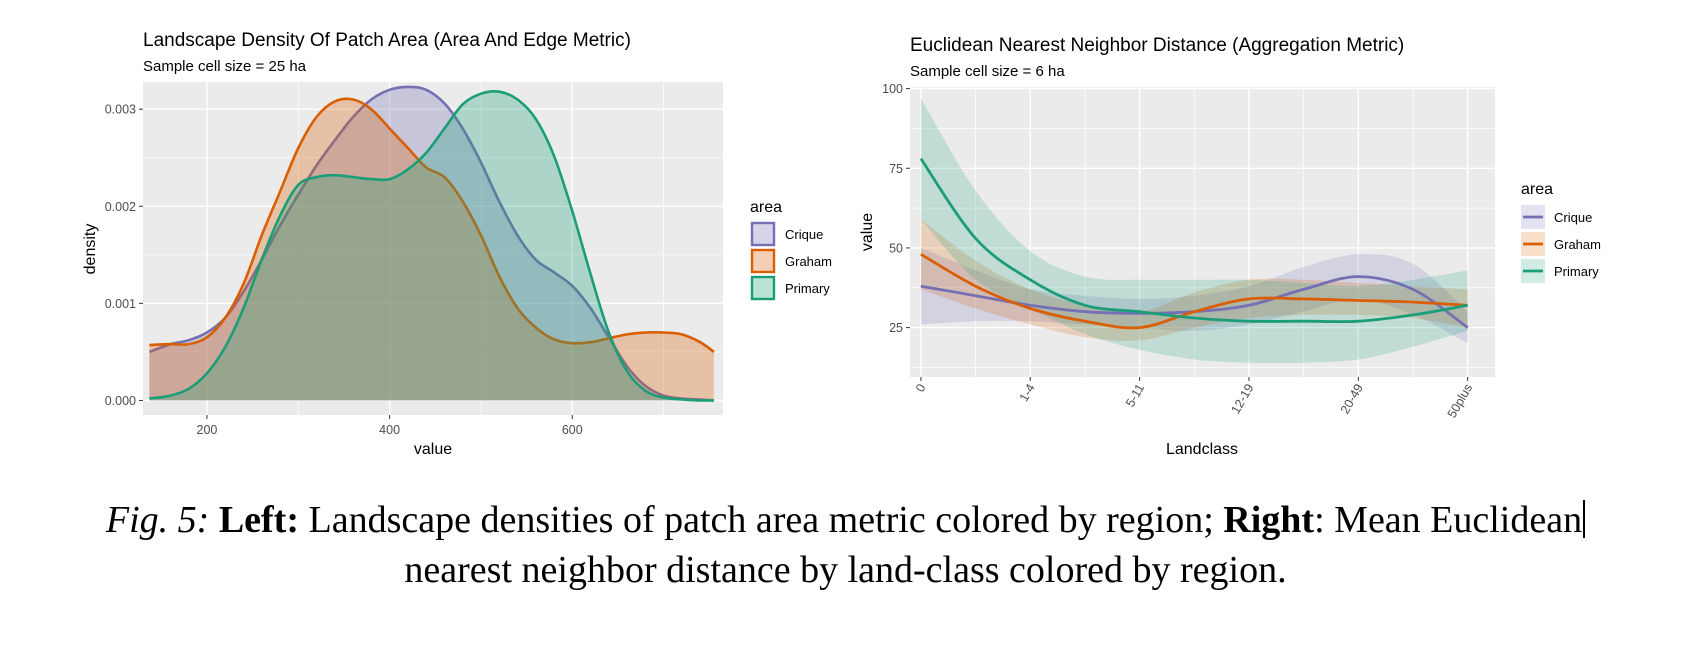 This screenshot has width=1691, height=657. I want to click on y-tick-label: 0.001, so click(120, 304).